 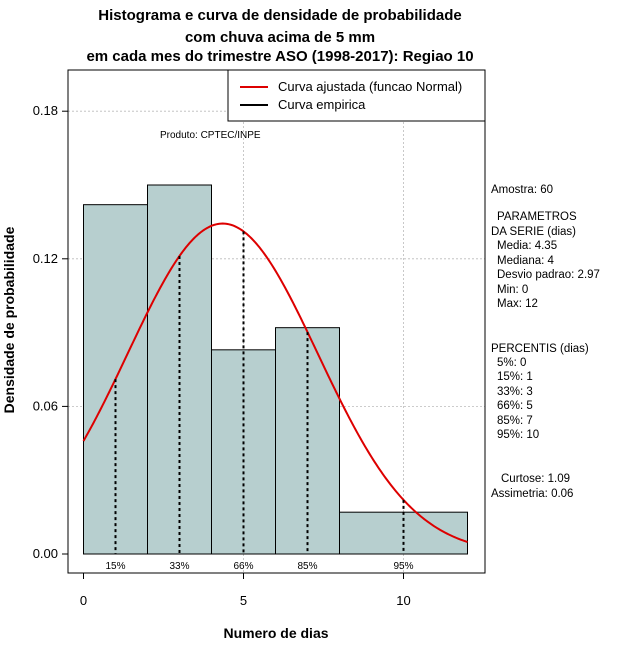 What do you see at coordinates (243, 566) in the screenshot?
I see `percentile-label: 66%` at bounding box center [243, 566].